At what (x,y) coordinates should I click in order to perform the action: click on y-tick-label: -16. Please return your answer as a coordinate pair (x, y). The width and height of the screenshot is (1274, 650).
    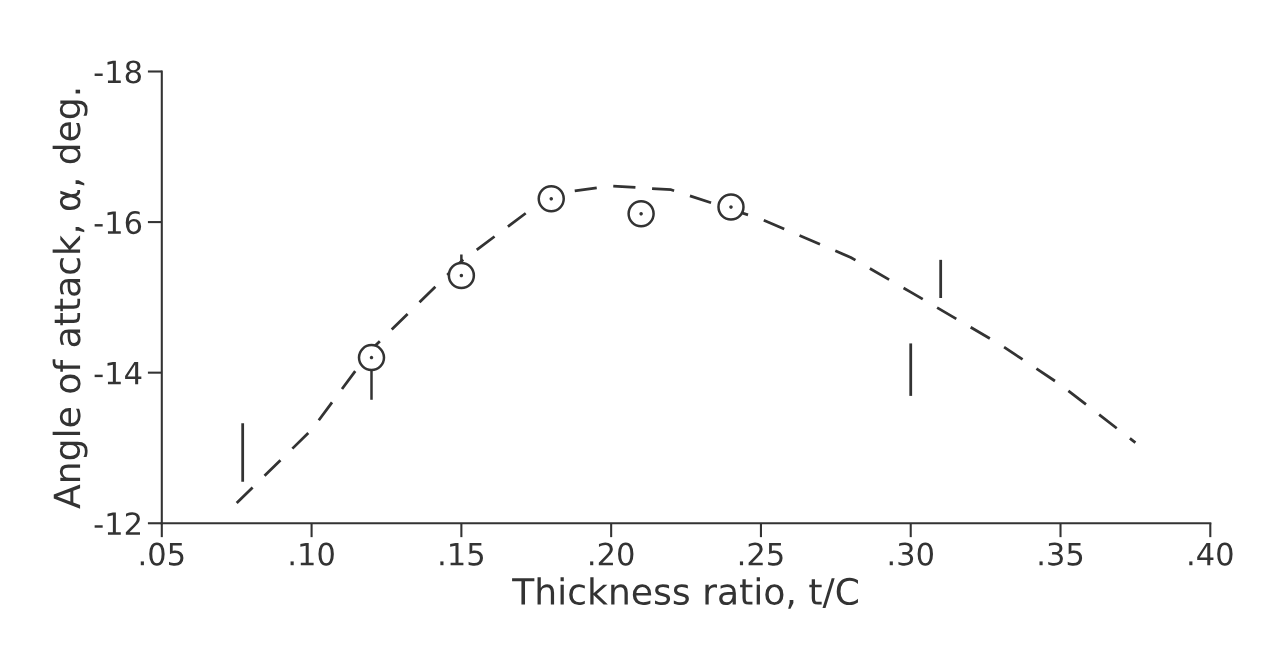
    Looking at the image, I should click on (118, 223).